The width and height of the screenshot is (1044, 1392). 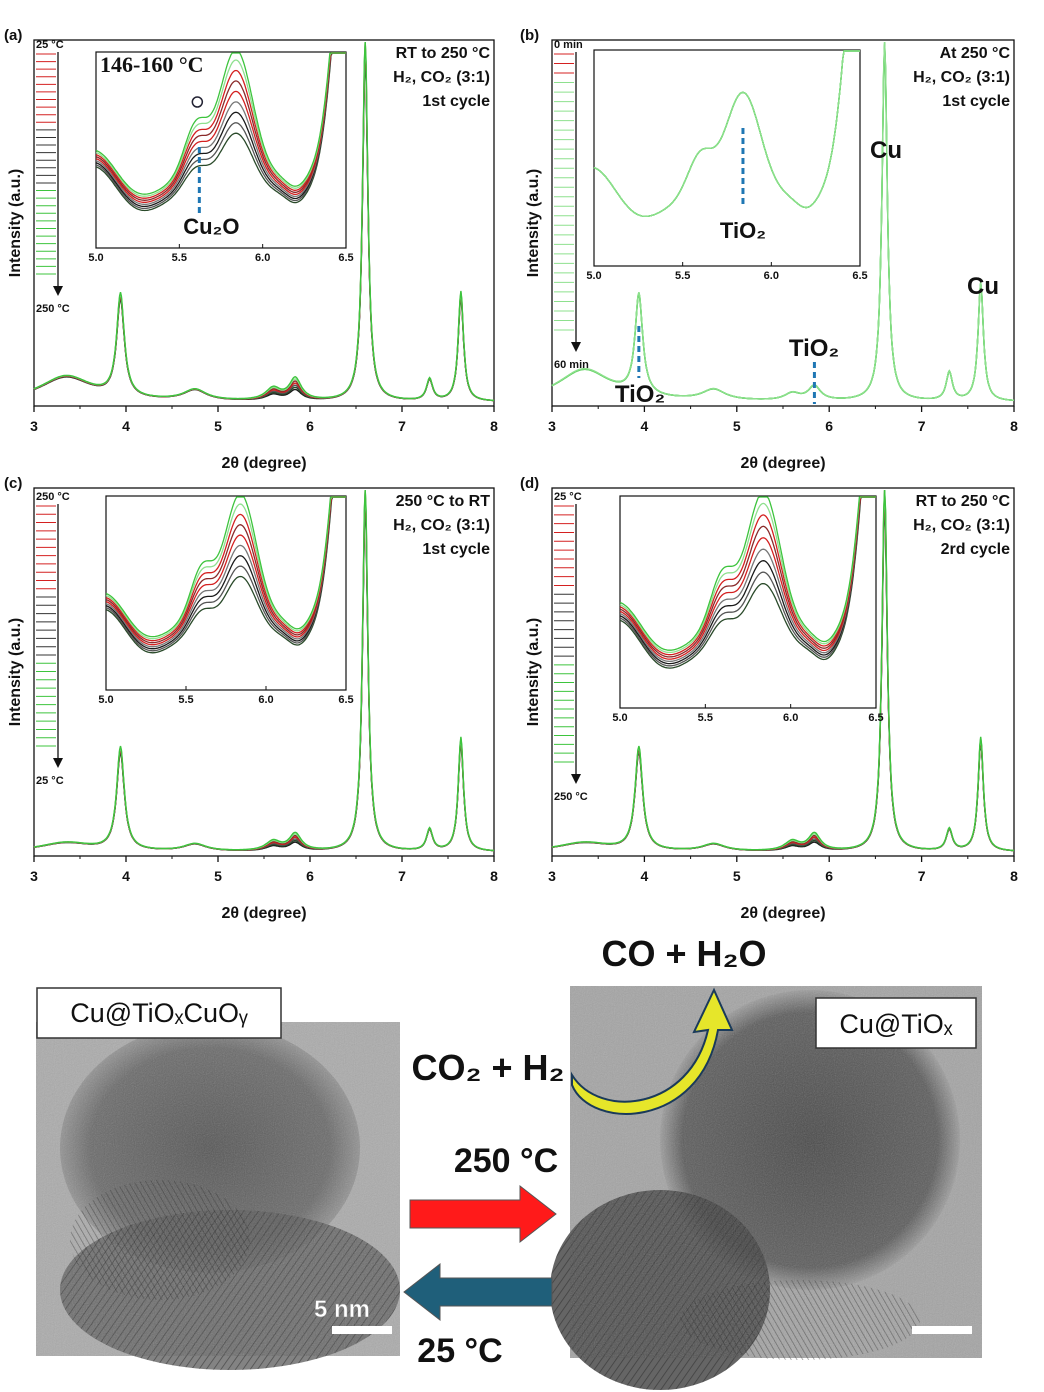 What do you see at coordinates (483, 1214) in the screenshot?
I see `forward-arrow` at bounding box center [483, 1214].